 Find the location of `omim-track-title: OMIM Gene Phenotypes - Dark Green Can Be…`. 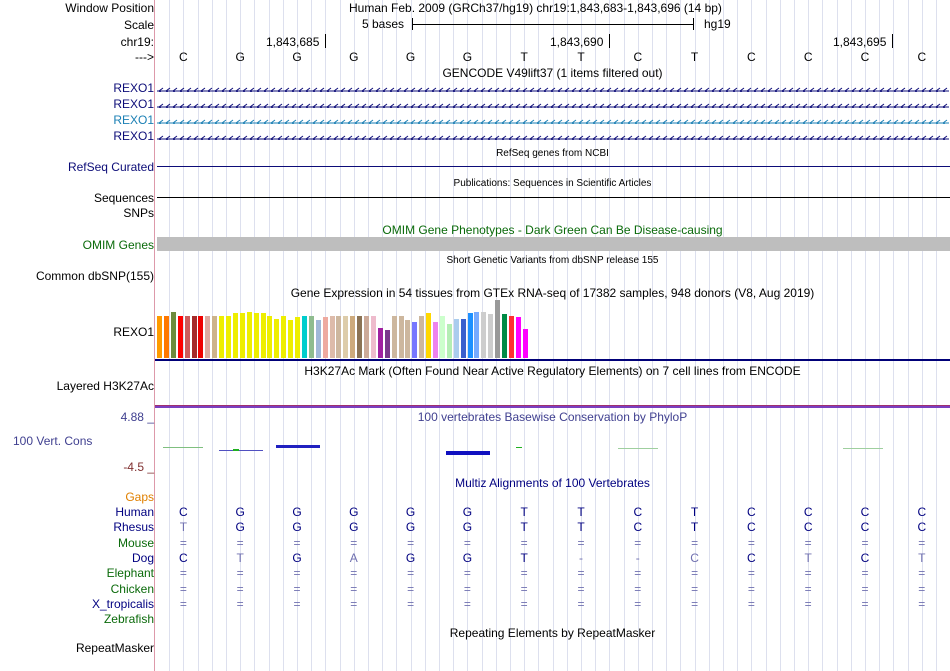

omim-track-title: OMIM Gene Phenotypes - Dark Green Can Be… is located at coordinates (552, 230).